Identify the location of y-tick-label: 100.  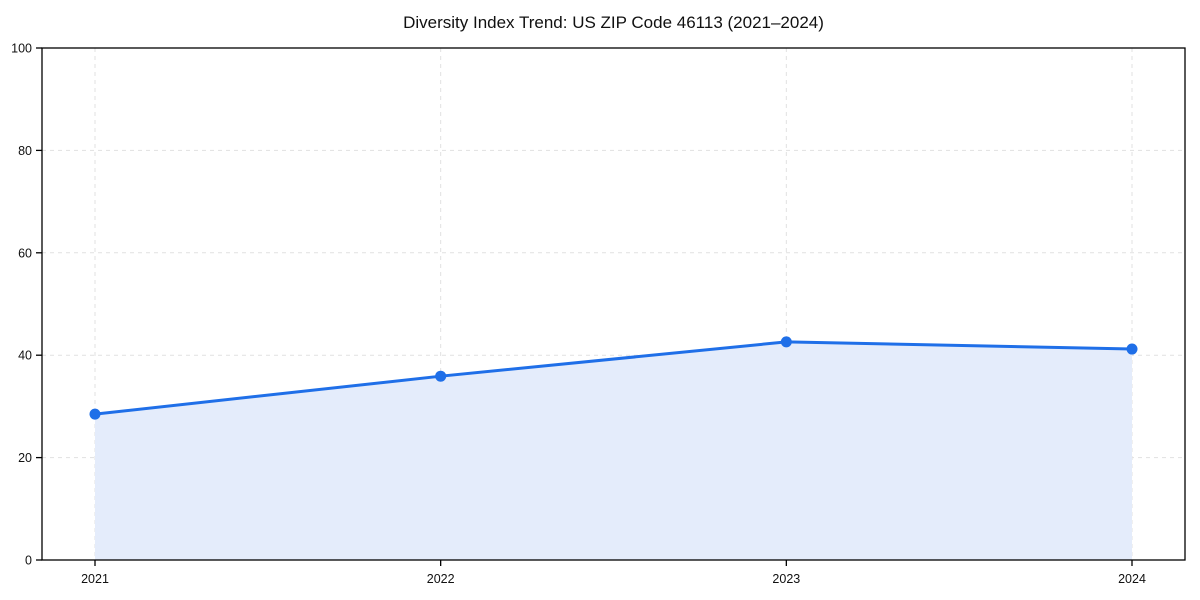
(21, 49).